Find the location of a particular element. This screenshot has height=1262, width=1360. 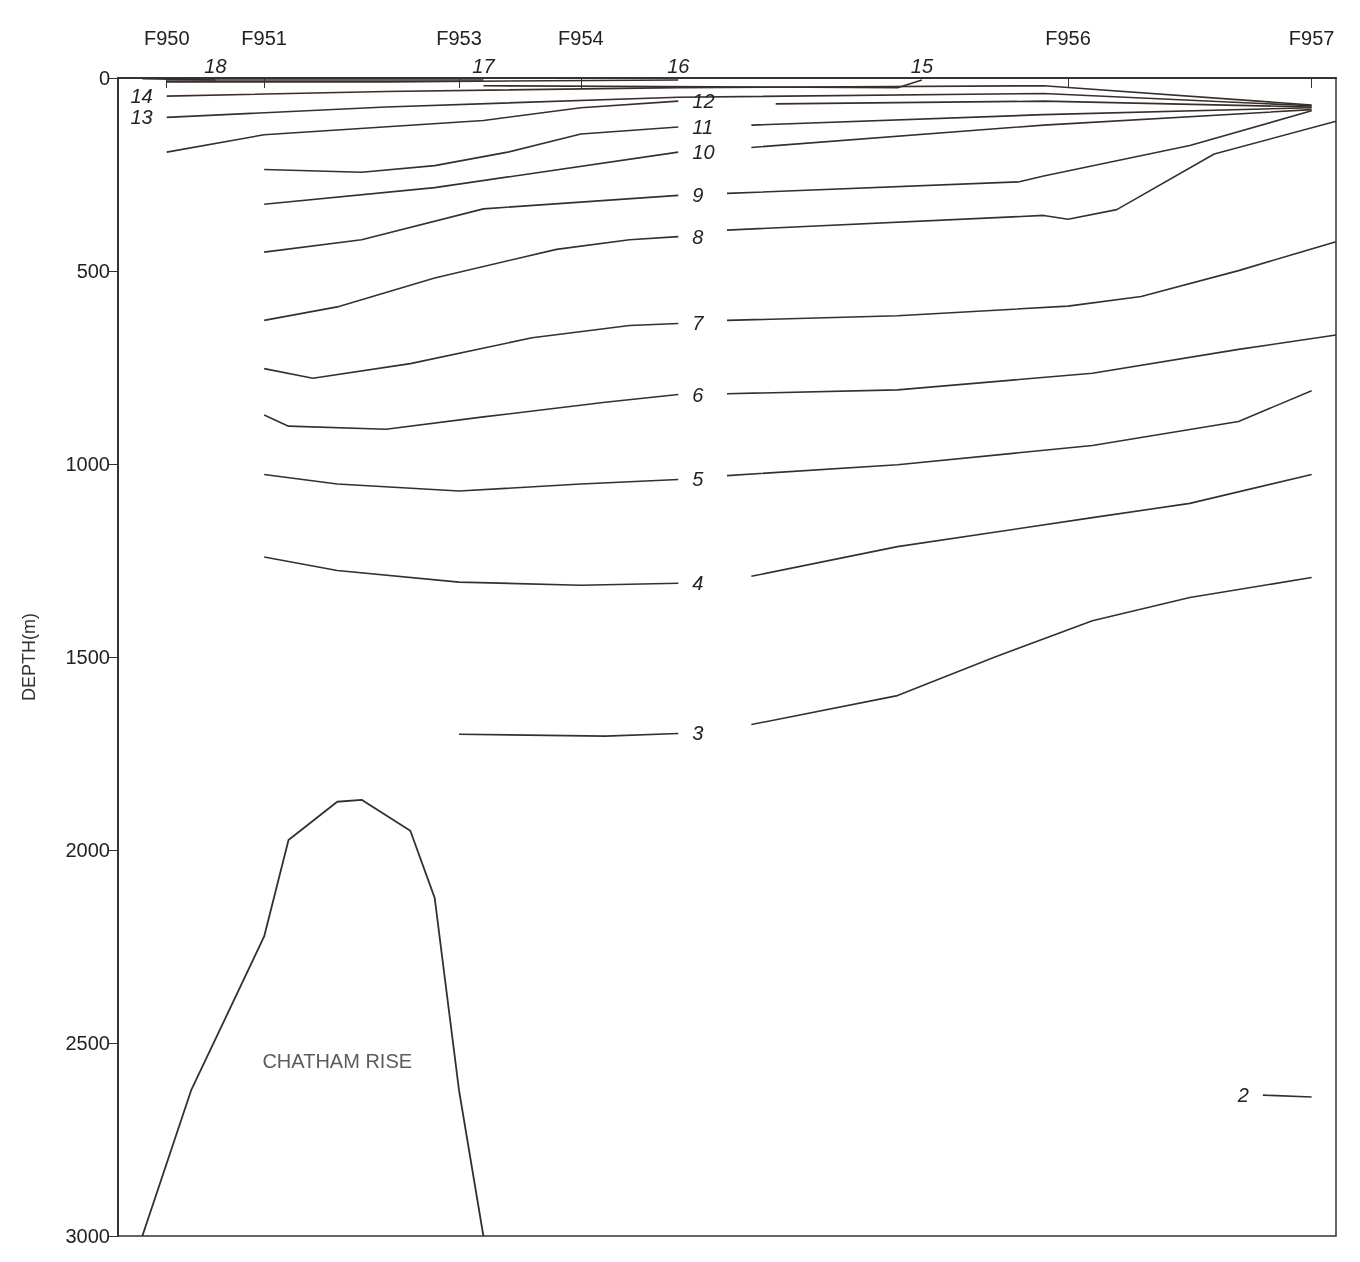

y-tick-label: 500 is located at coordinates (93, 271).